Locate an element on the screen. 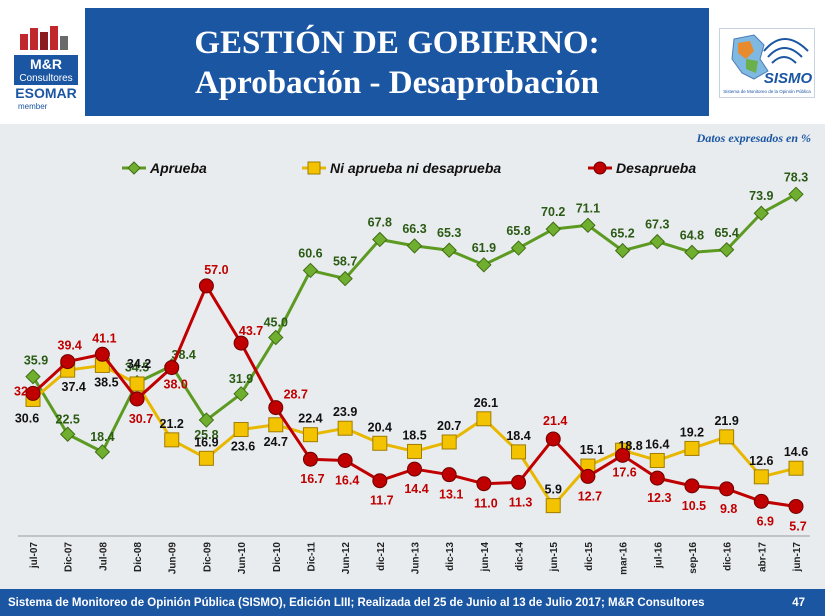 Image resolution: width=825 pixels, height=616 pixels. data-label-ni-aprueba-ni-desaprueba-jun-14: 26.1 is located at coordinates (486, 403).